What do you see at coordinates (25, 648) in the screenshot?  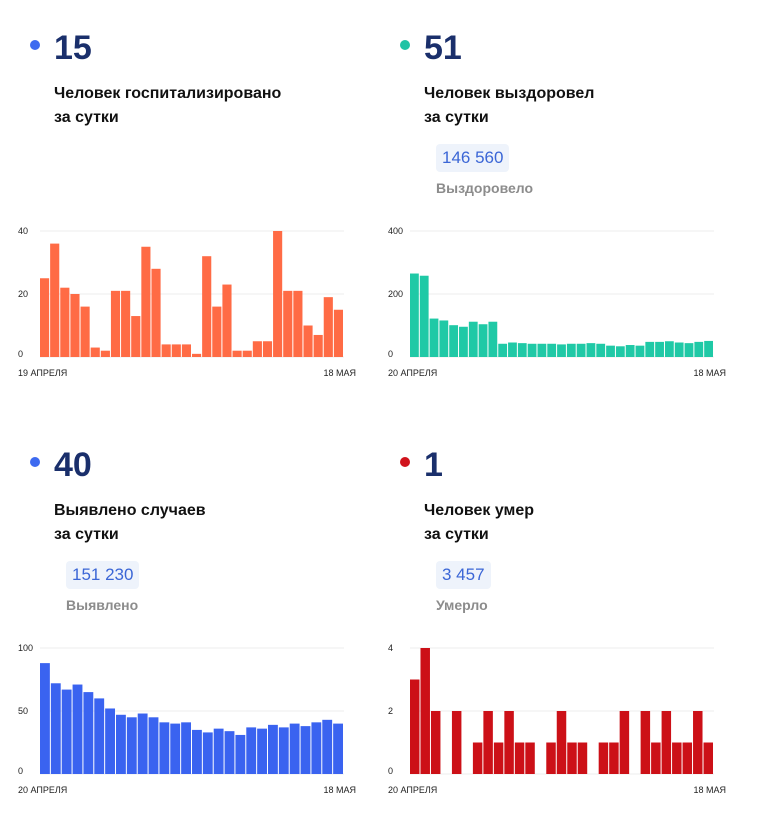 I see `y-tick-label: 100` at bounding box center [25, 648].